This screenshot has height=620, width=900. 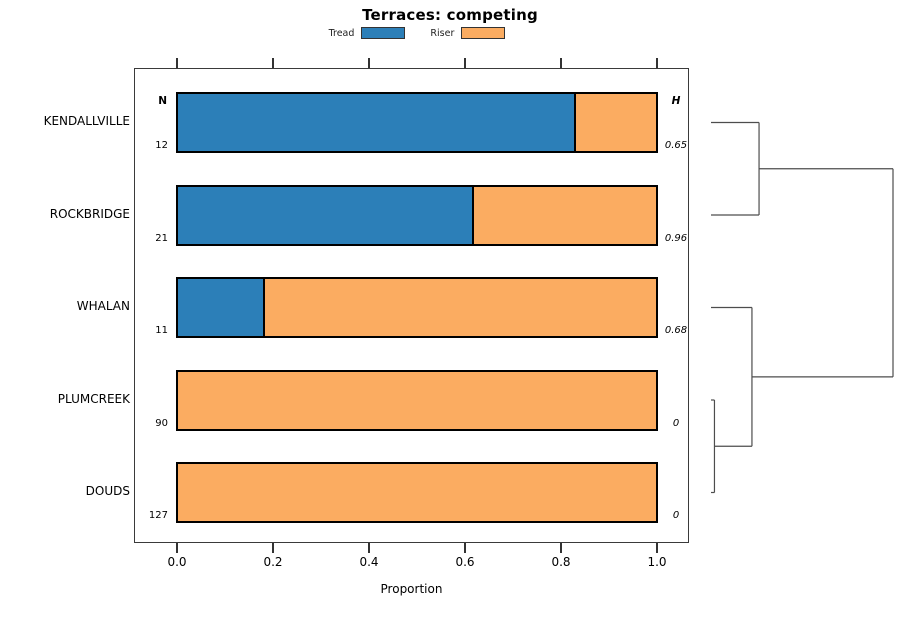 I want to click on legend-item-riser: Riser, so click(x=468, y=33).